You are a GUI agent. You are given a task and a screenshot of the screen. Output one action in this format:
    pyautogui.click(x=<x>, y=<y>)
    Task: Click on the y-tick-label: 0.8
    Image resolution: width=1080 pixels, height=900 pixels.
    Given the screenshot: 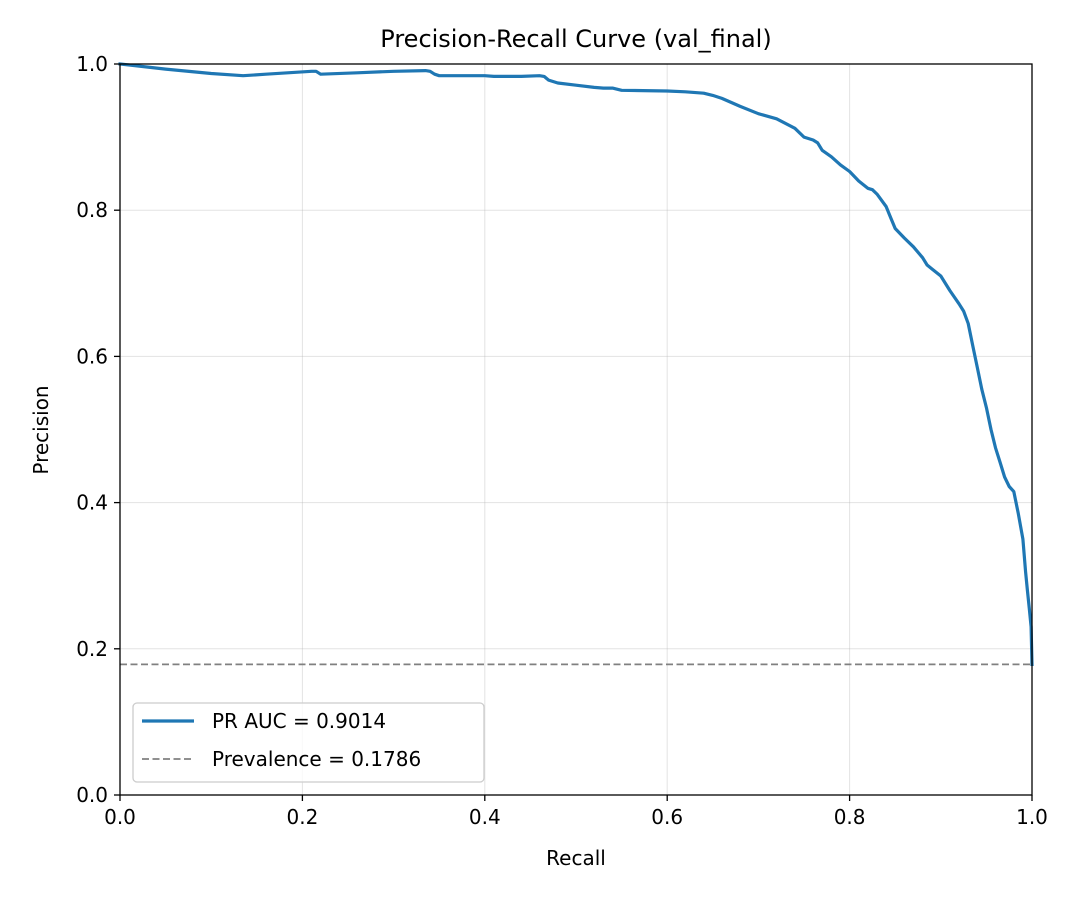 What is the action you would take?
    pyautogui.click(x=92, y=210)
    